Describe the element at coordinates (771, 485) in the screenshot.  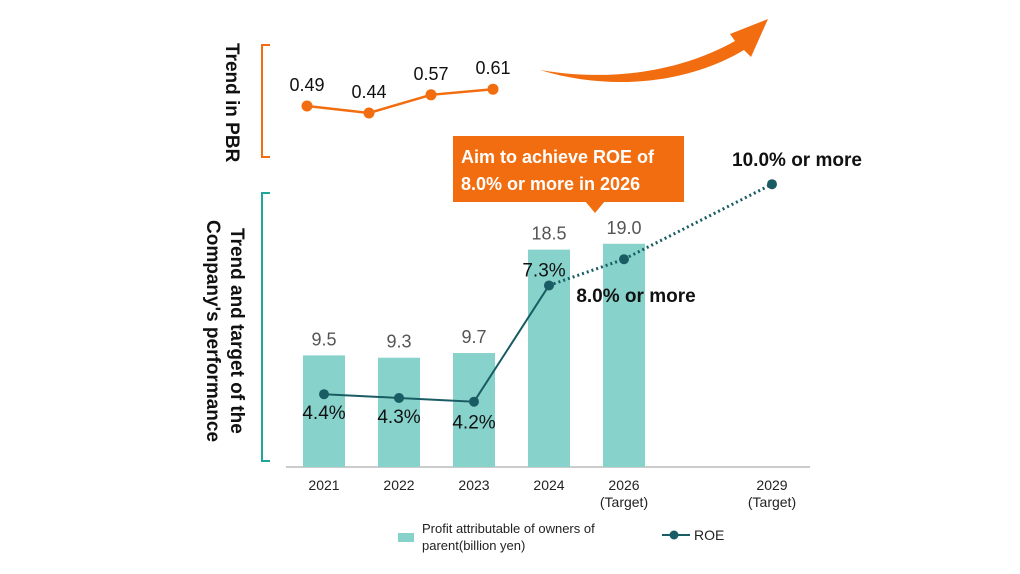
I see `x-tick-label: 2029` at that location.